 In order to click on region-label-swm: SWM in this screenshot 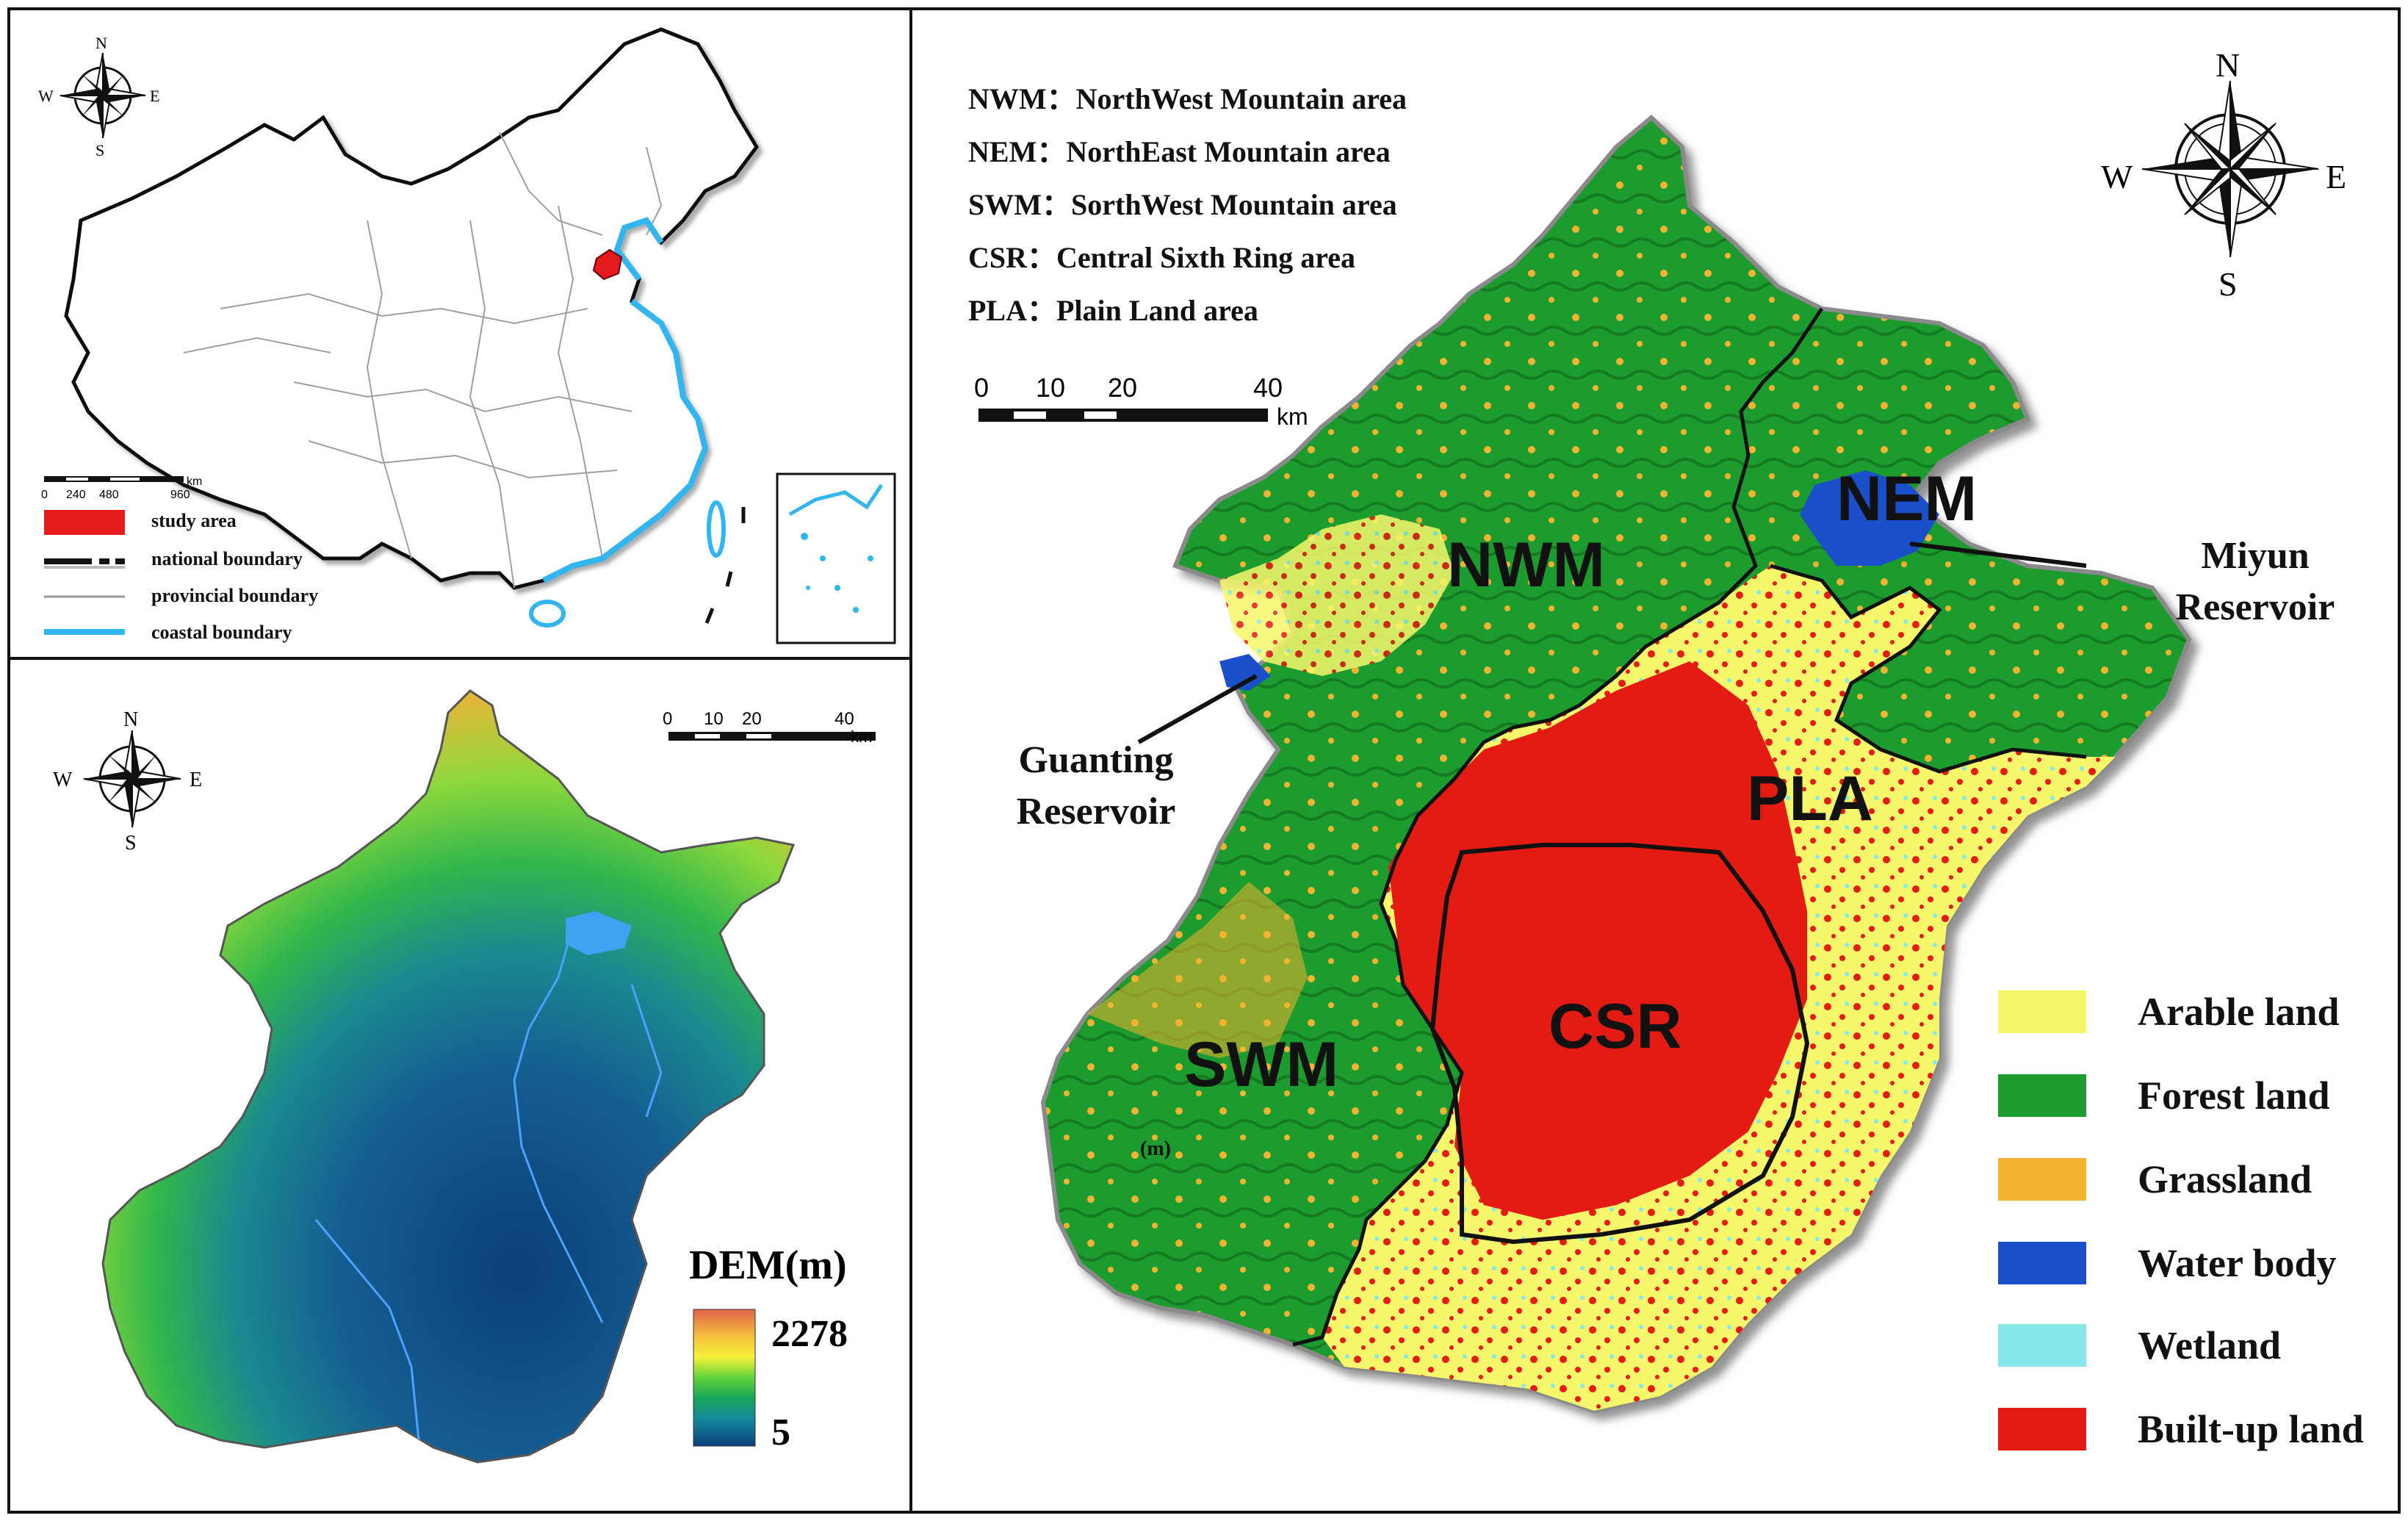, I will do `click(1261, 1064)`.